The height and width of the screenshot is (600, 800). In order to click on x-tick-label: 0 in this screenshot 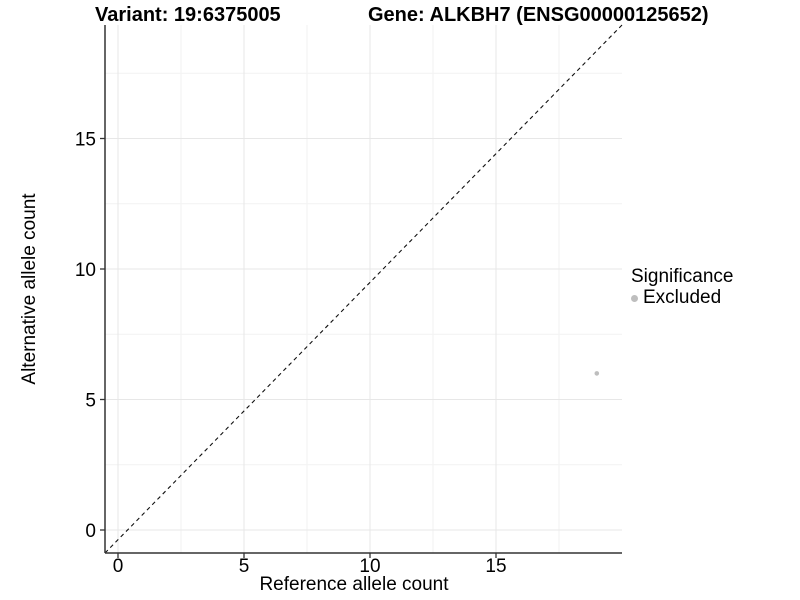, I will do `click(118, 566)`.